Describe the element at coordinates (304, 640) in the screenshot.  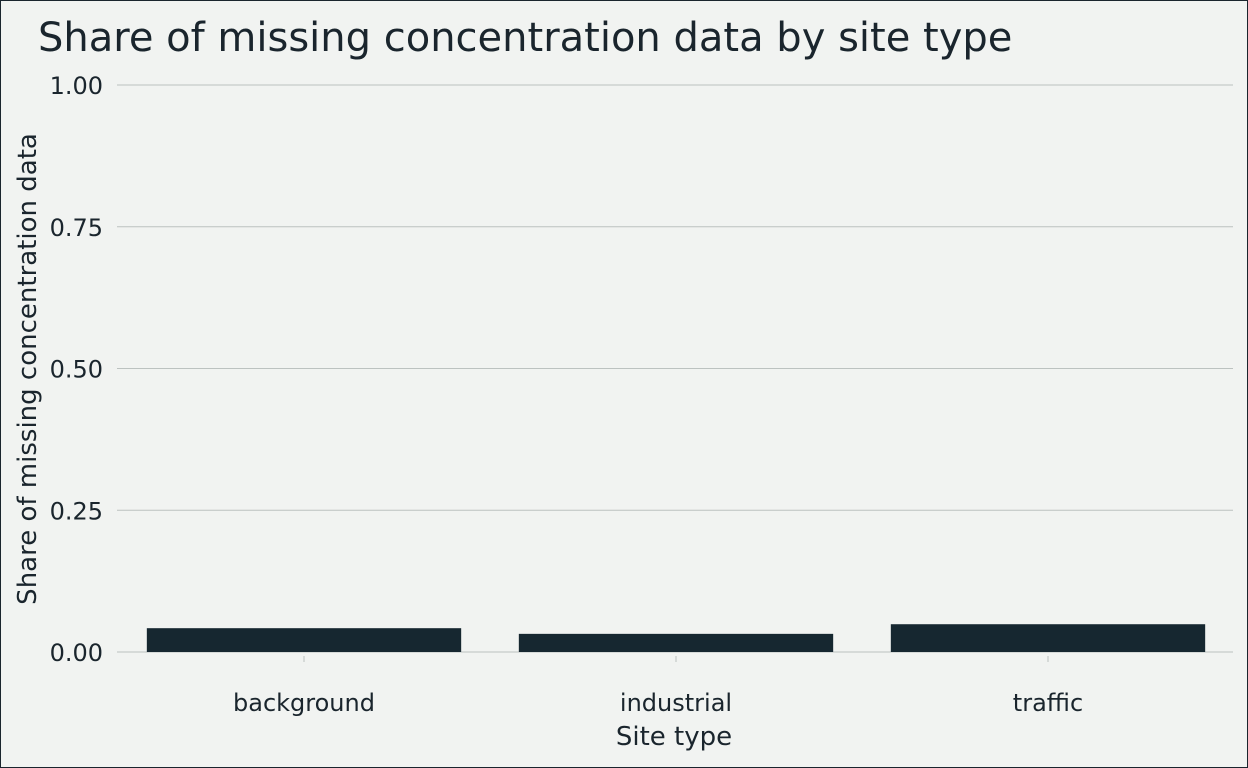
I see `bar-background` at that location.